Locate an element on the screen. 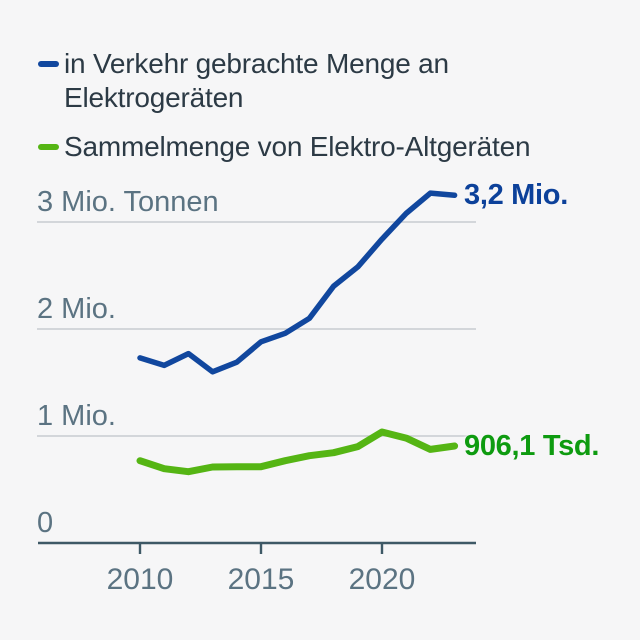 The height and width of the screenshot is (640, 640). x-axis-label-2010: 2010 is located at coordinates (140, 579).